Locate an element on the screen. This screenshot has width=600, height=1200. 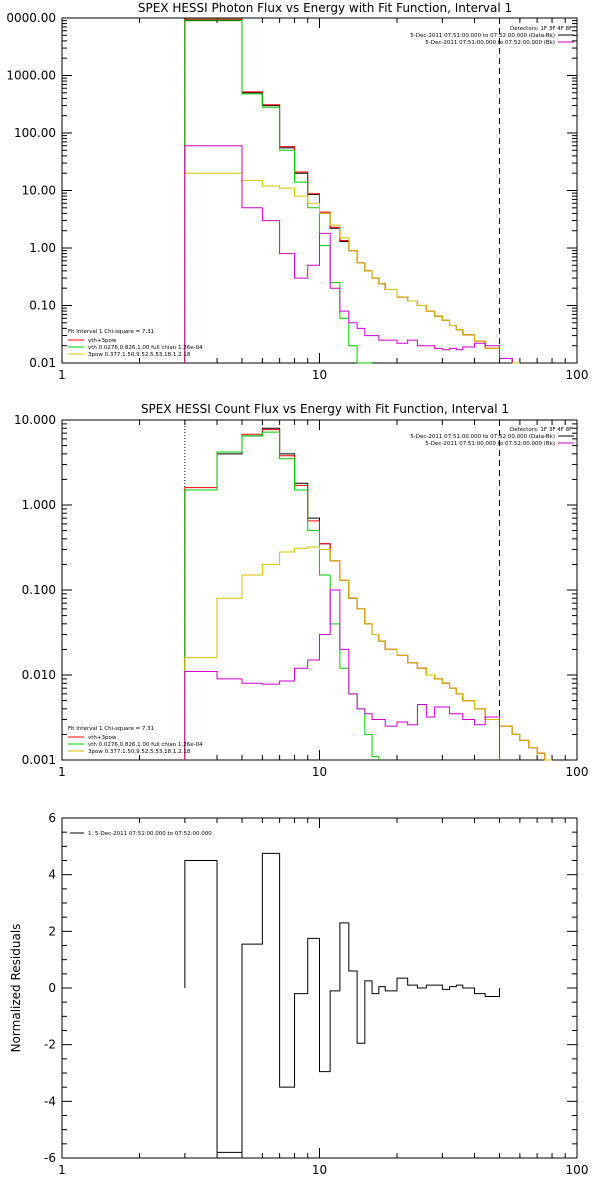
y-tick-label: 0.100 is located at coordinates (39, 590).